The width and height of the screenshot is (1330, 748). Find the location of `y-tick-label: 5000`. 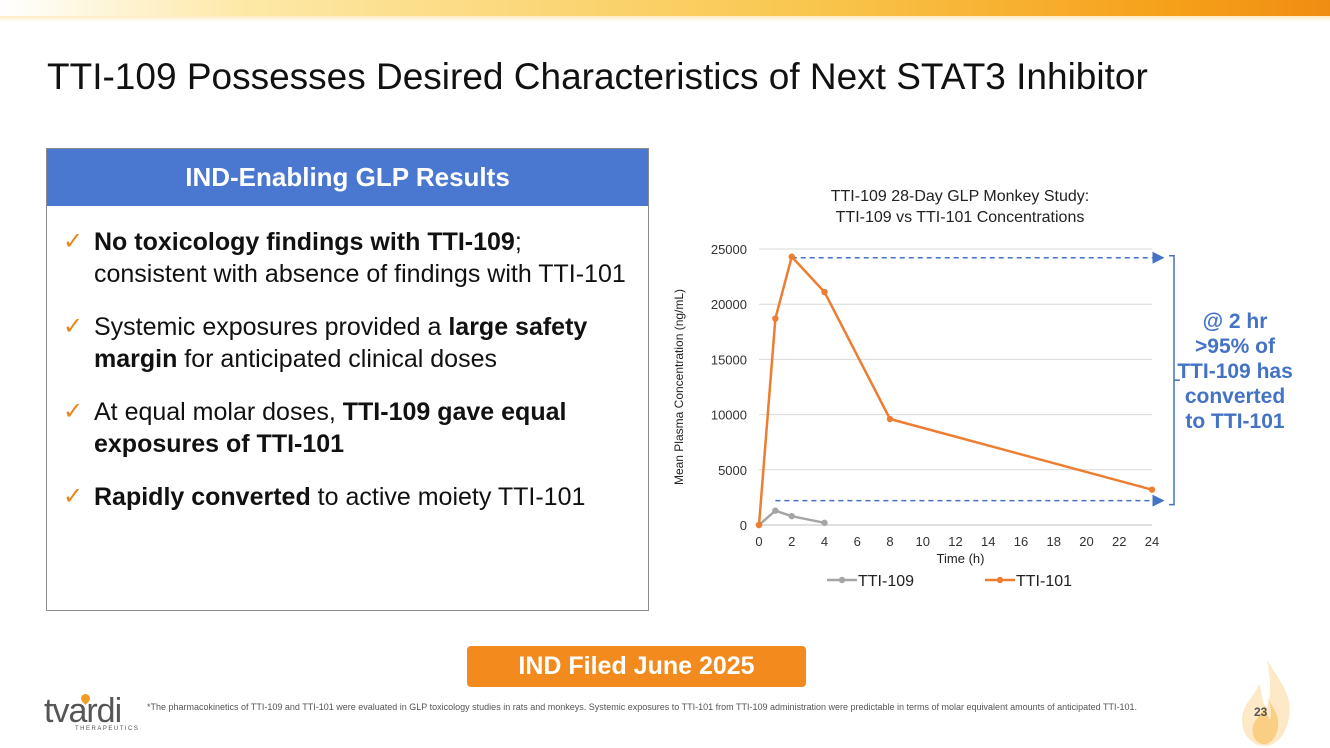

y-tick-label: 5000 is located at coordinates (732, 470).